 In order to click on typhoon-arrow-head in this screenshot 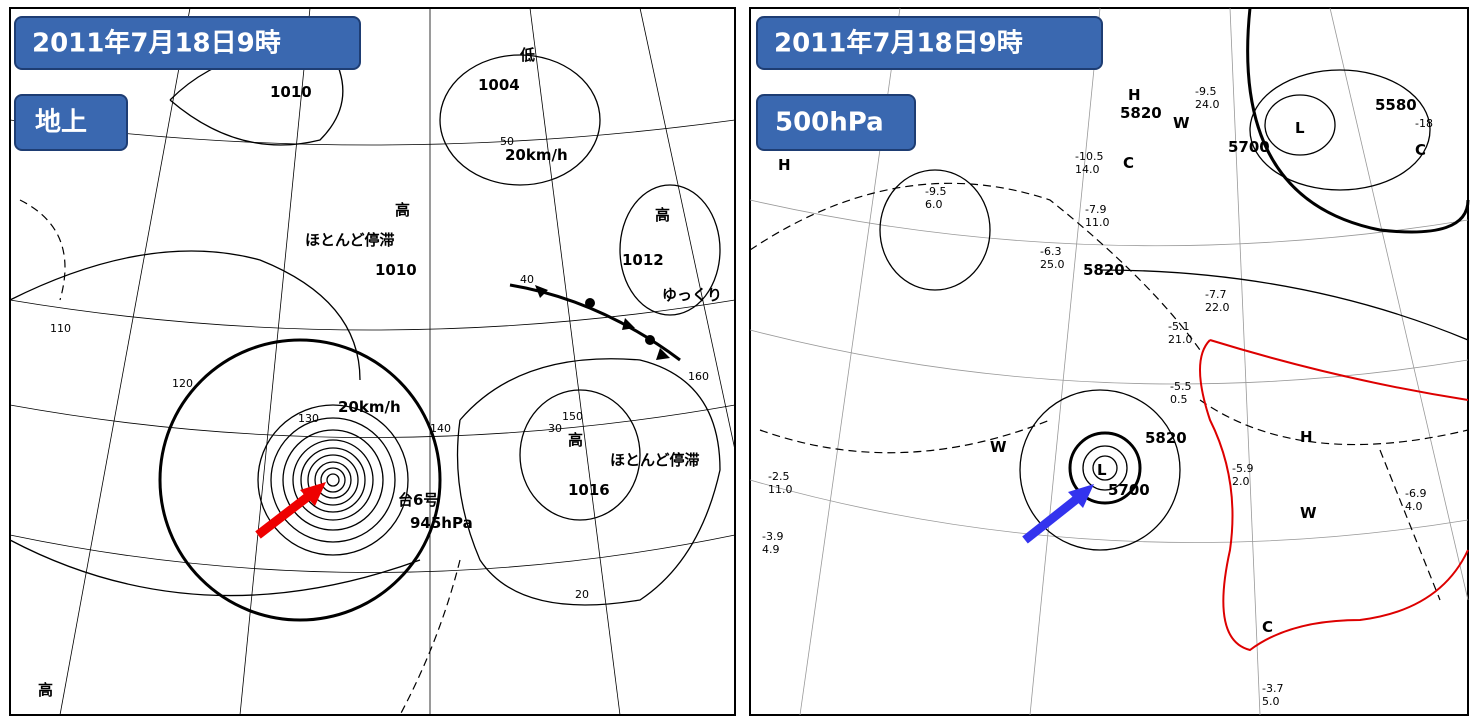, I will do `click(313, 494)`.